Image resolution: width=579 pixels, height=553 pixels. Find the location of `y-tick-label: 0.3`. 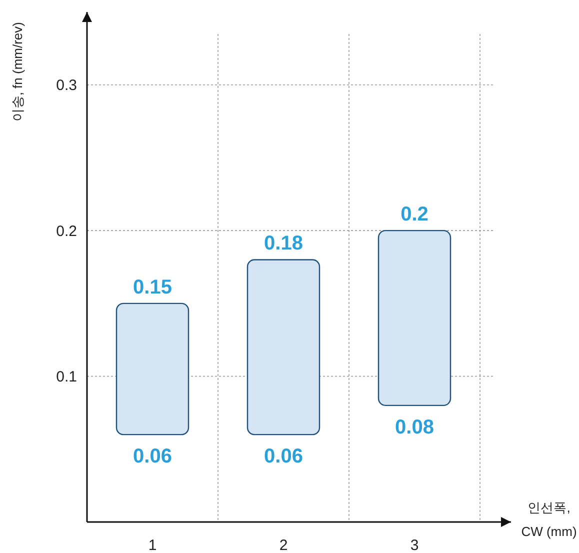

y-tick-label: 0.3 is located at coordinates (66, 85).